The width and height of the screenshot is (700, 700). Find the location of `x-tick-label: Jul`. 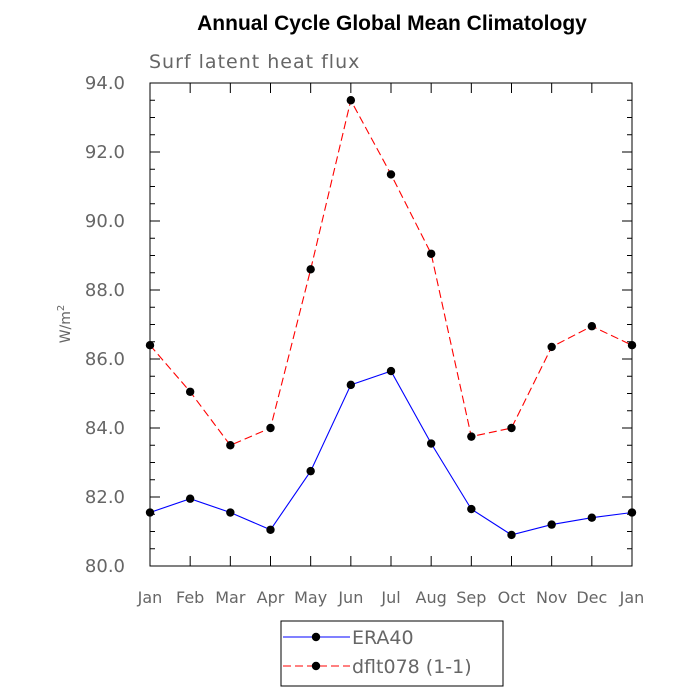

x-tick-label: Jul is located at coordinates (390, 597).